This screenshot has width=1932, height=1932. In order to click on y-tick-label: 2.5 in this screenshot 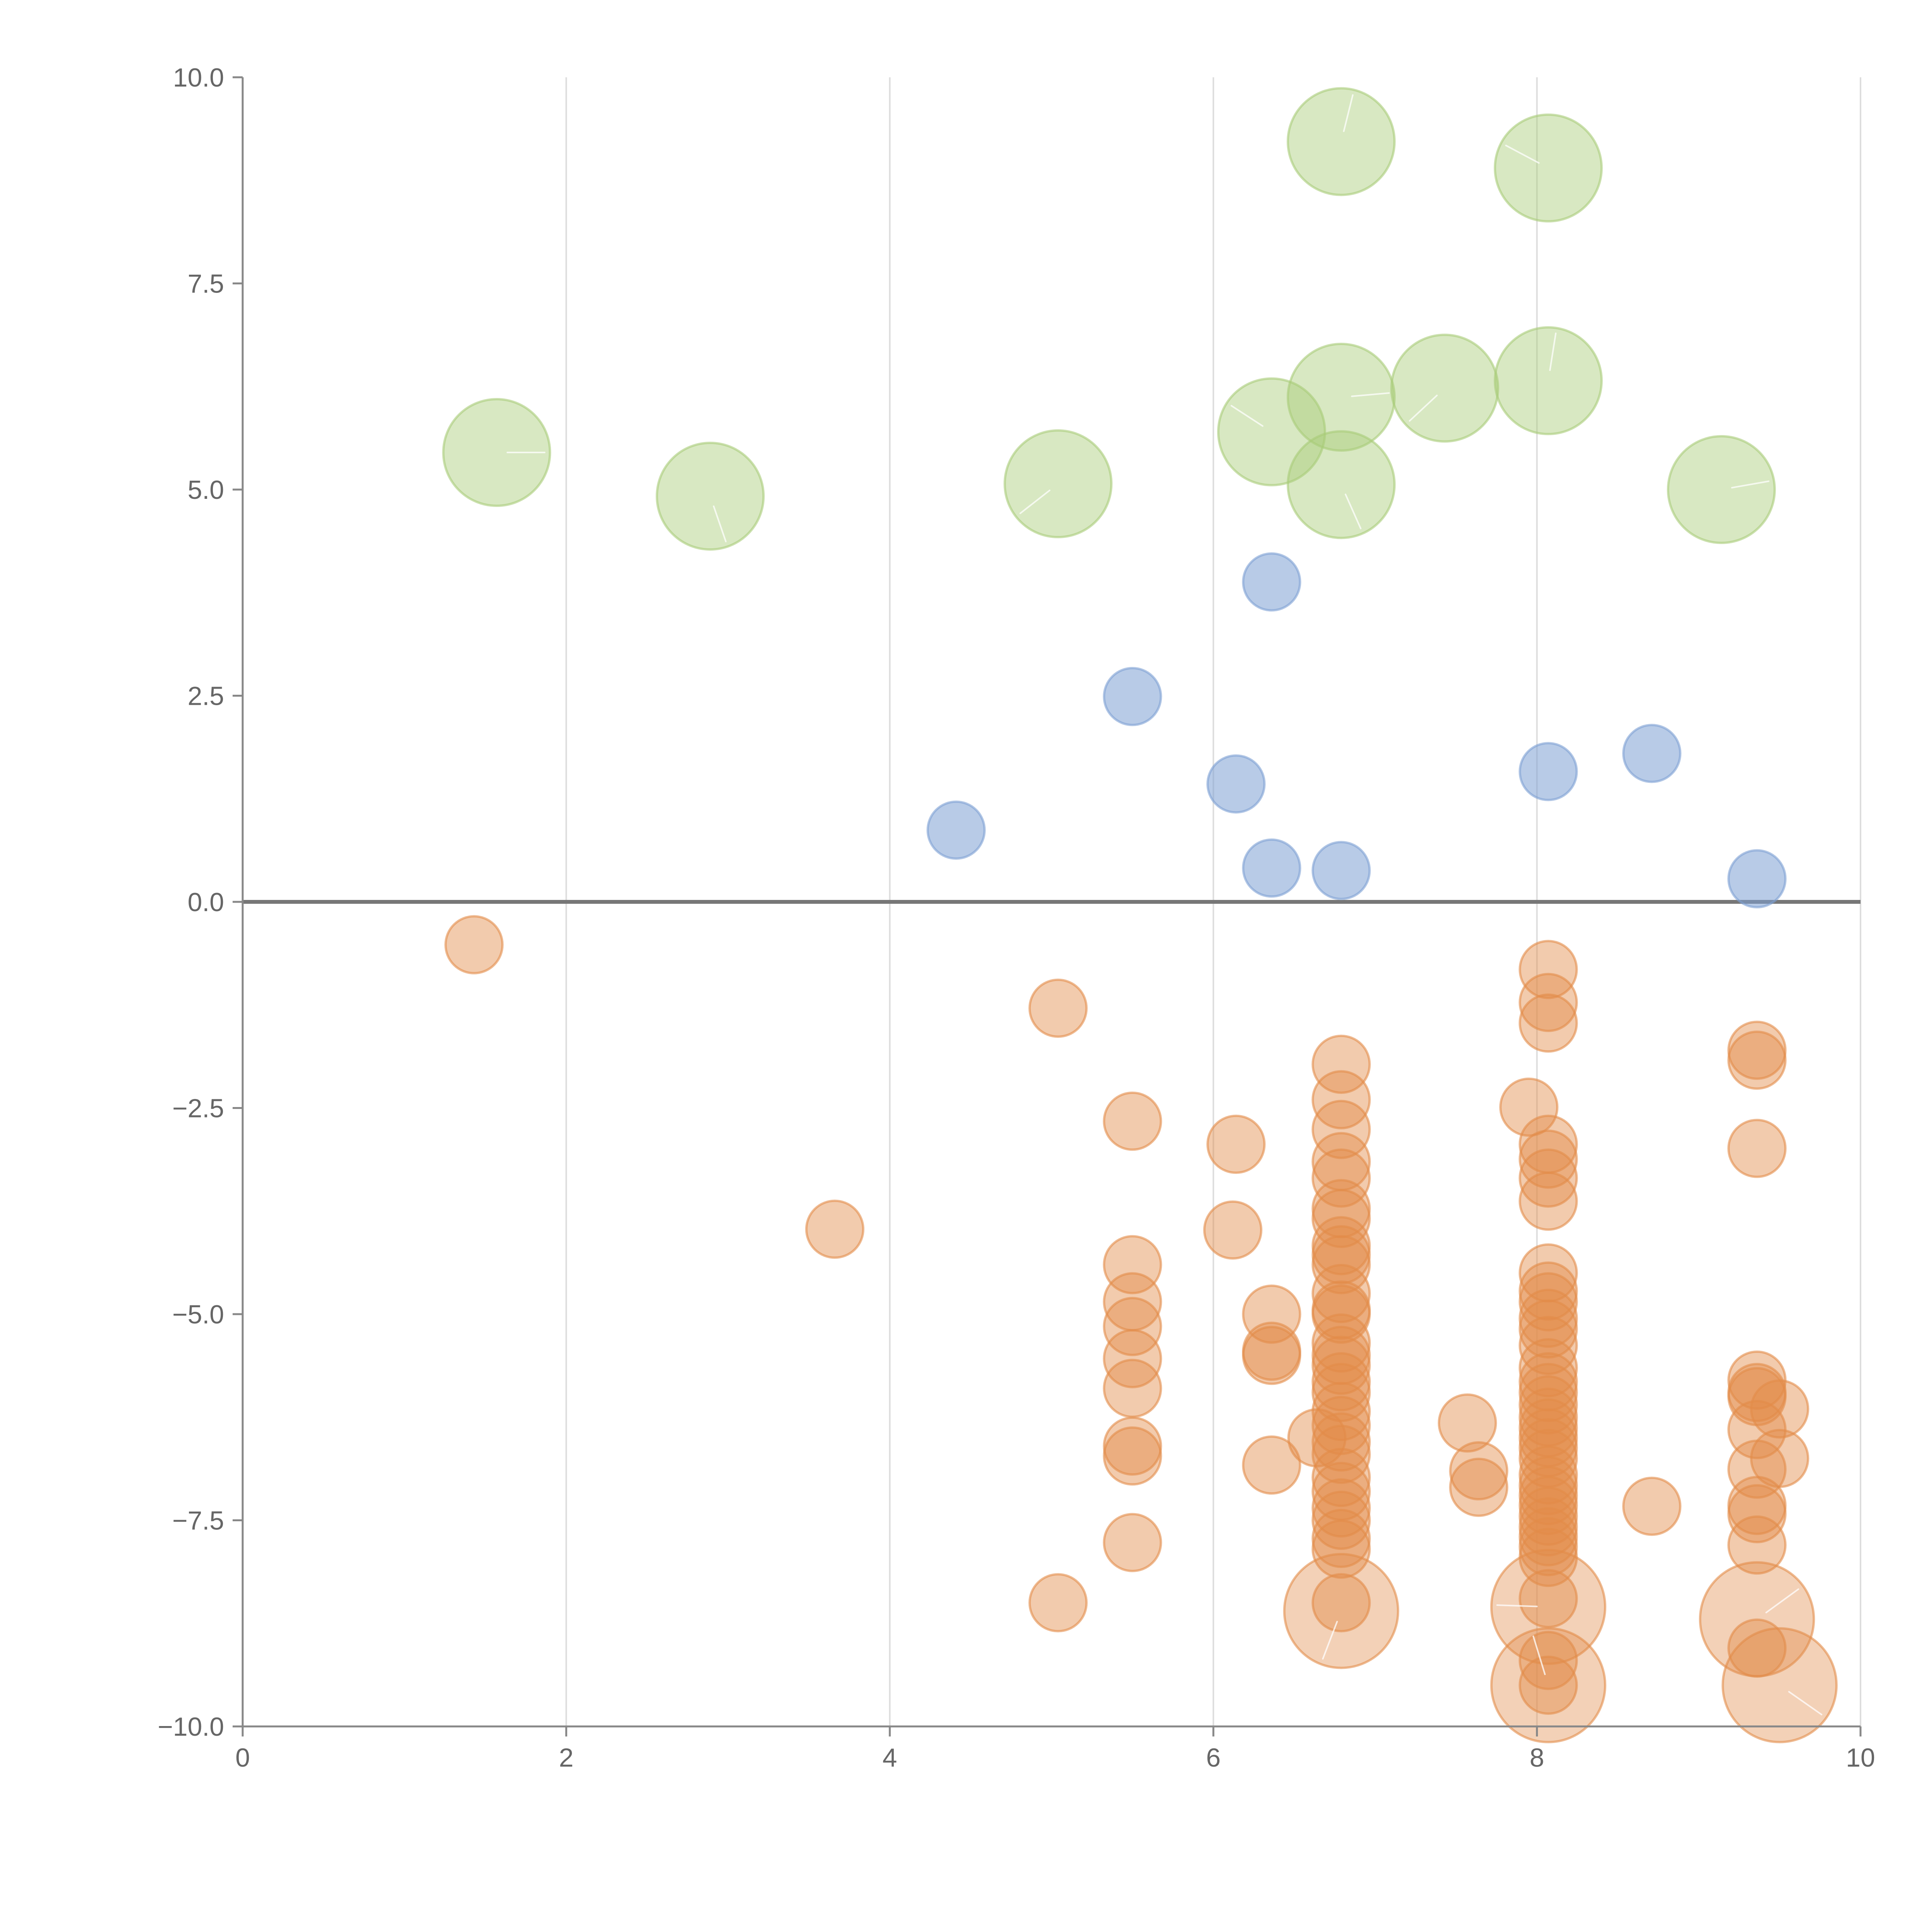, I will do `click(205, 696)`.